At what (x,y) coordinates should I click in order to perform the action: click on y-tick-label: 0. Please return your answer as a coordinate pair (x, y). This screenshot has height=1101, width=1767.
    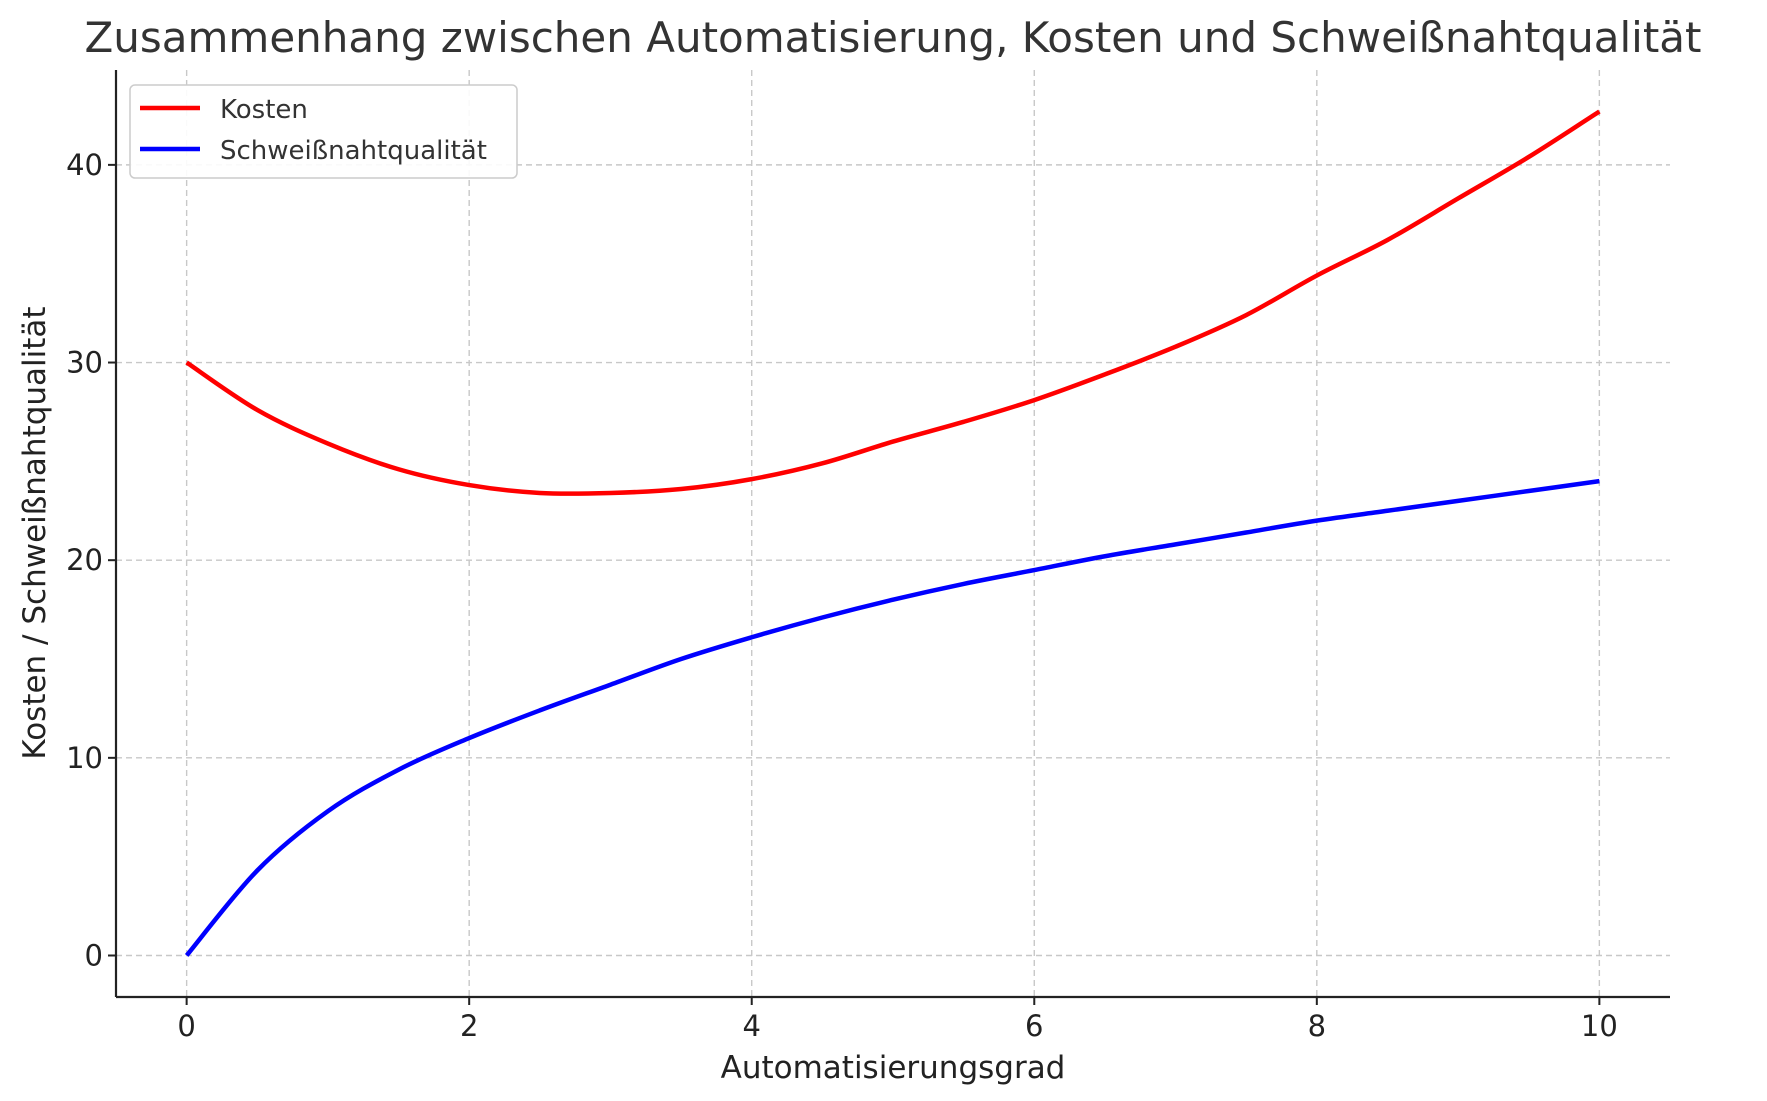
    Looking at the image, I should click on (94, 955).